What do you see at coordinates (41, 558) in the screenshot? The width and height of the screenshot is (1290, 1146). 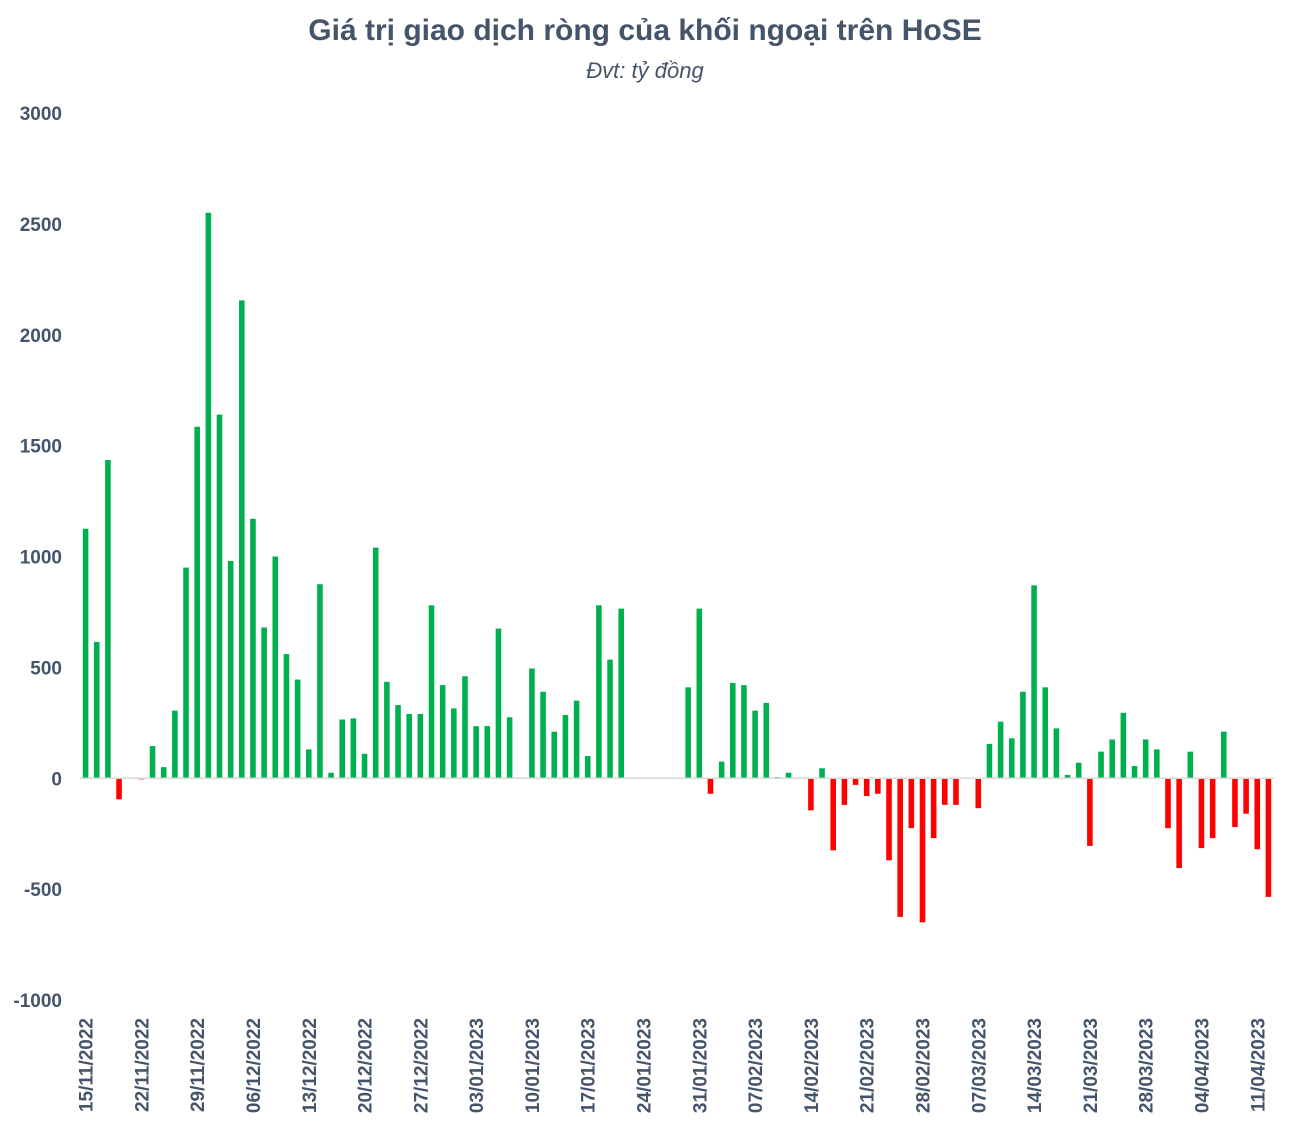 I see `y-tick-label: 1000` at bounding box center [41, 558].